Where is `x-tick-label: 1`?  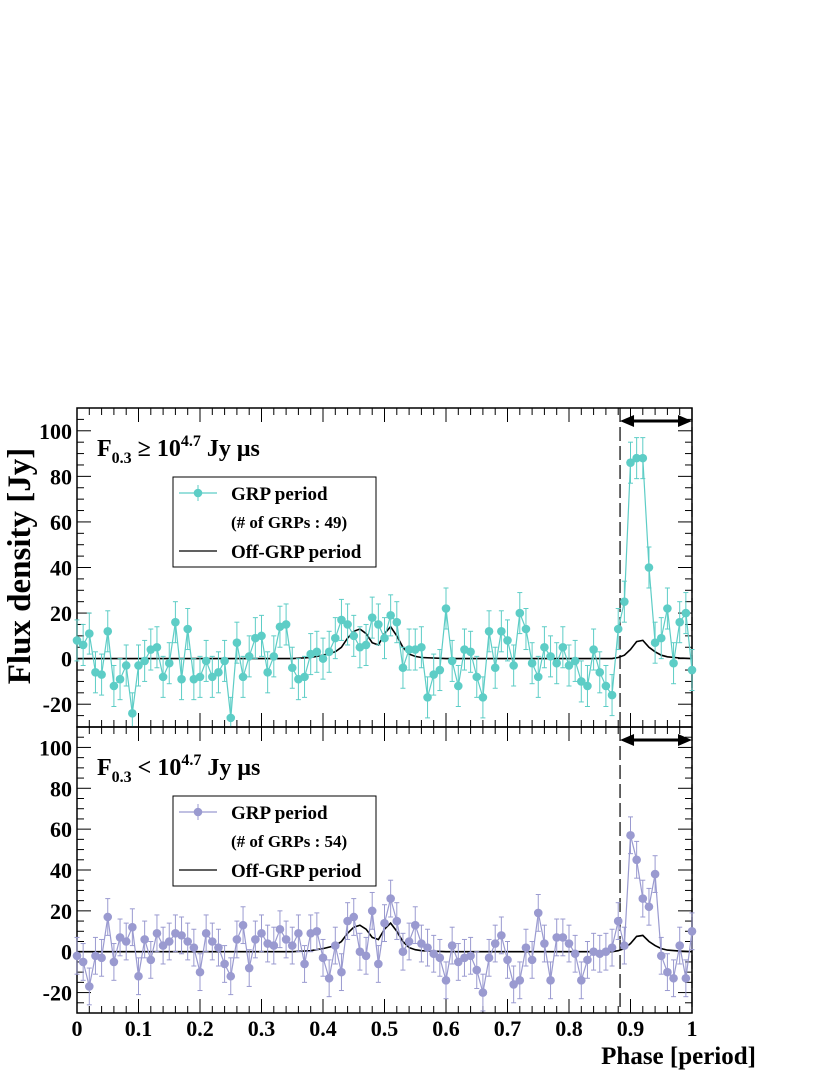 x-tick-label: 1 is located at coordinates (692, 1028).